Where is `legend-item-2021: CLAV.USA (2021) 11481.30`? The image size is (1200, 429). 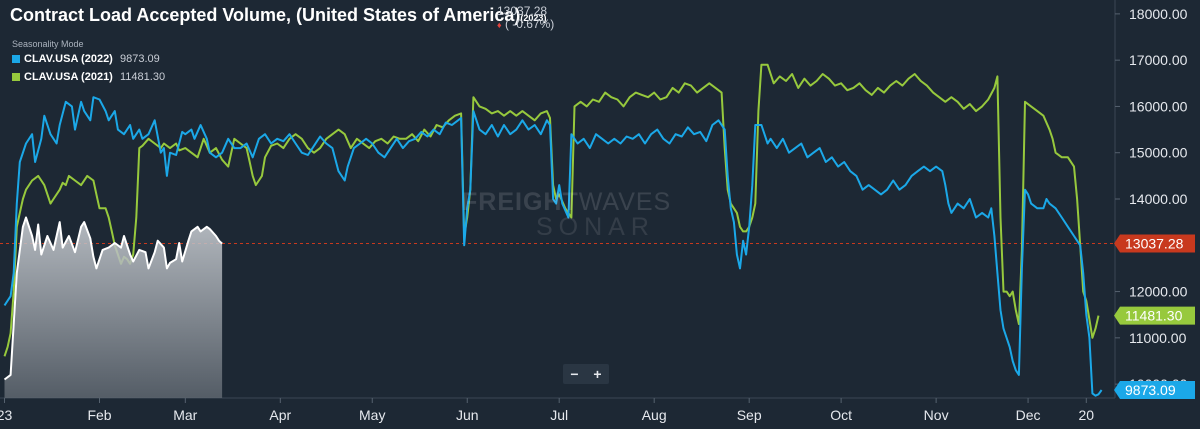
legend-item-2021: CLAV.USA (2021) 11481.30 is located at coordinates (88, 77).